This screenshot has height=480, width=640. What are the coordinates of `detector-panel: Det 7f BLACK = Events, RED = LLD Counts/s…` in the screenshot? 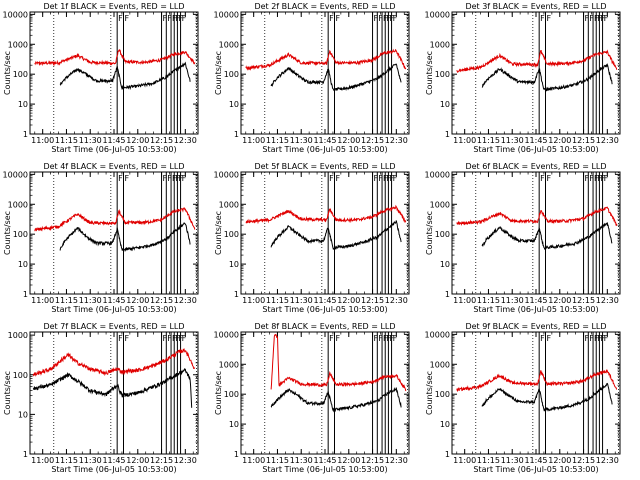 It's located at (101, 398).